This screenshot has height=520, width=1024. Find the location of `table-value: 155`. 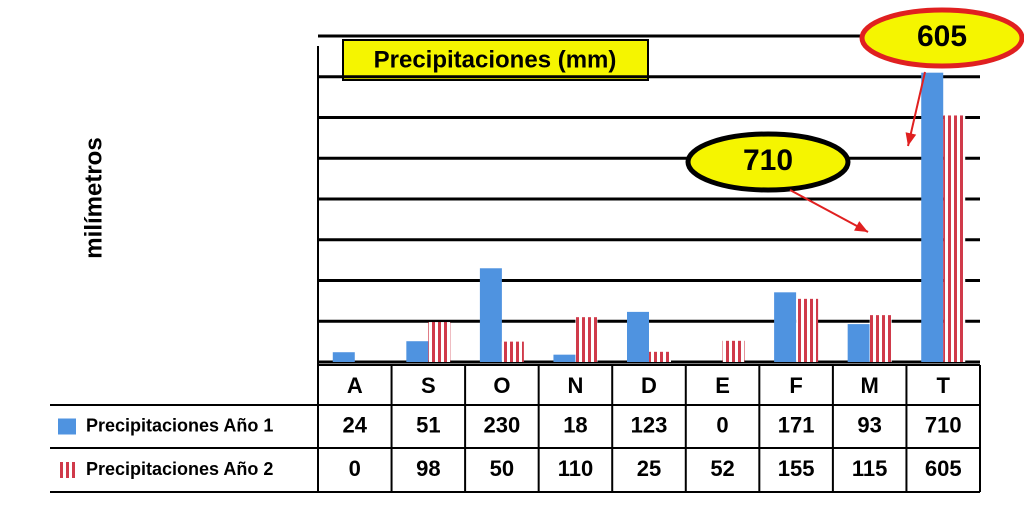

table-value: 155 is located at coordinates (796, 468).